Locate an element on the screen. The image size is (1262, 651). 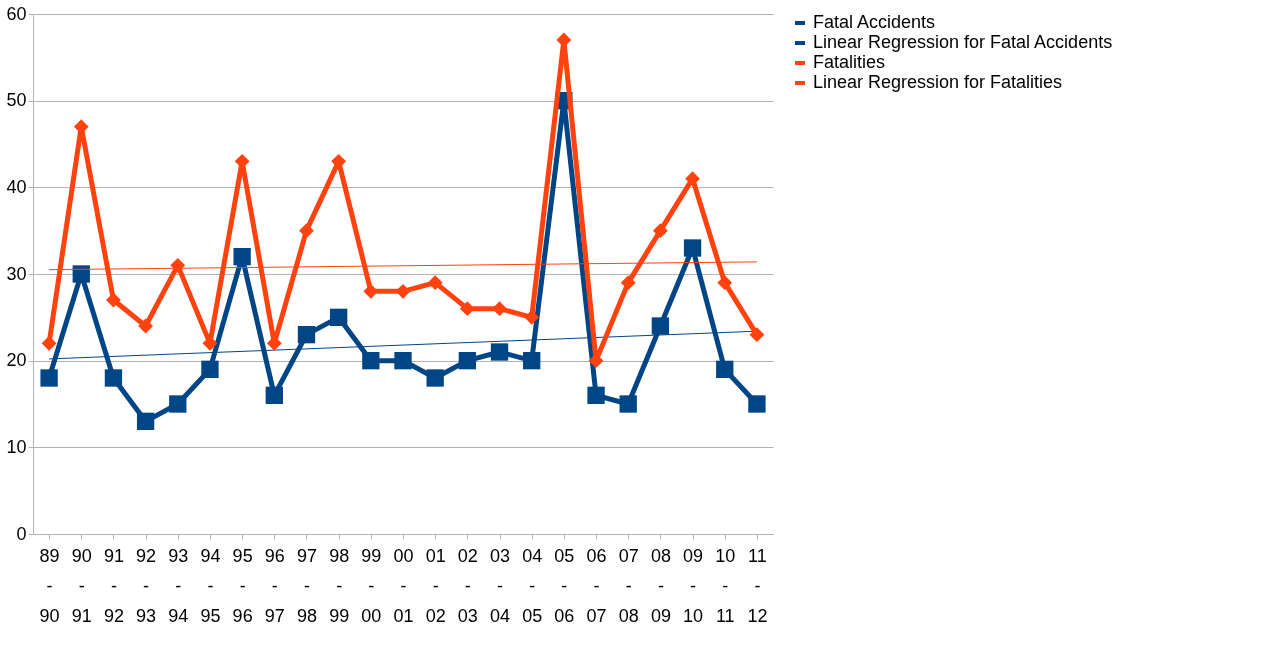
x-tick-label: 89 - 90 is located at coordinates (49, 585).